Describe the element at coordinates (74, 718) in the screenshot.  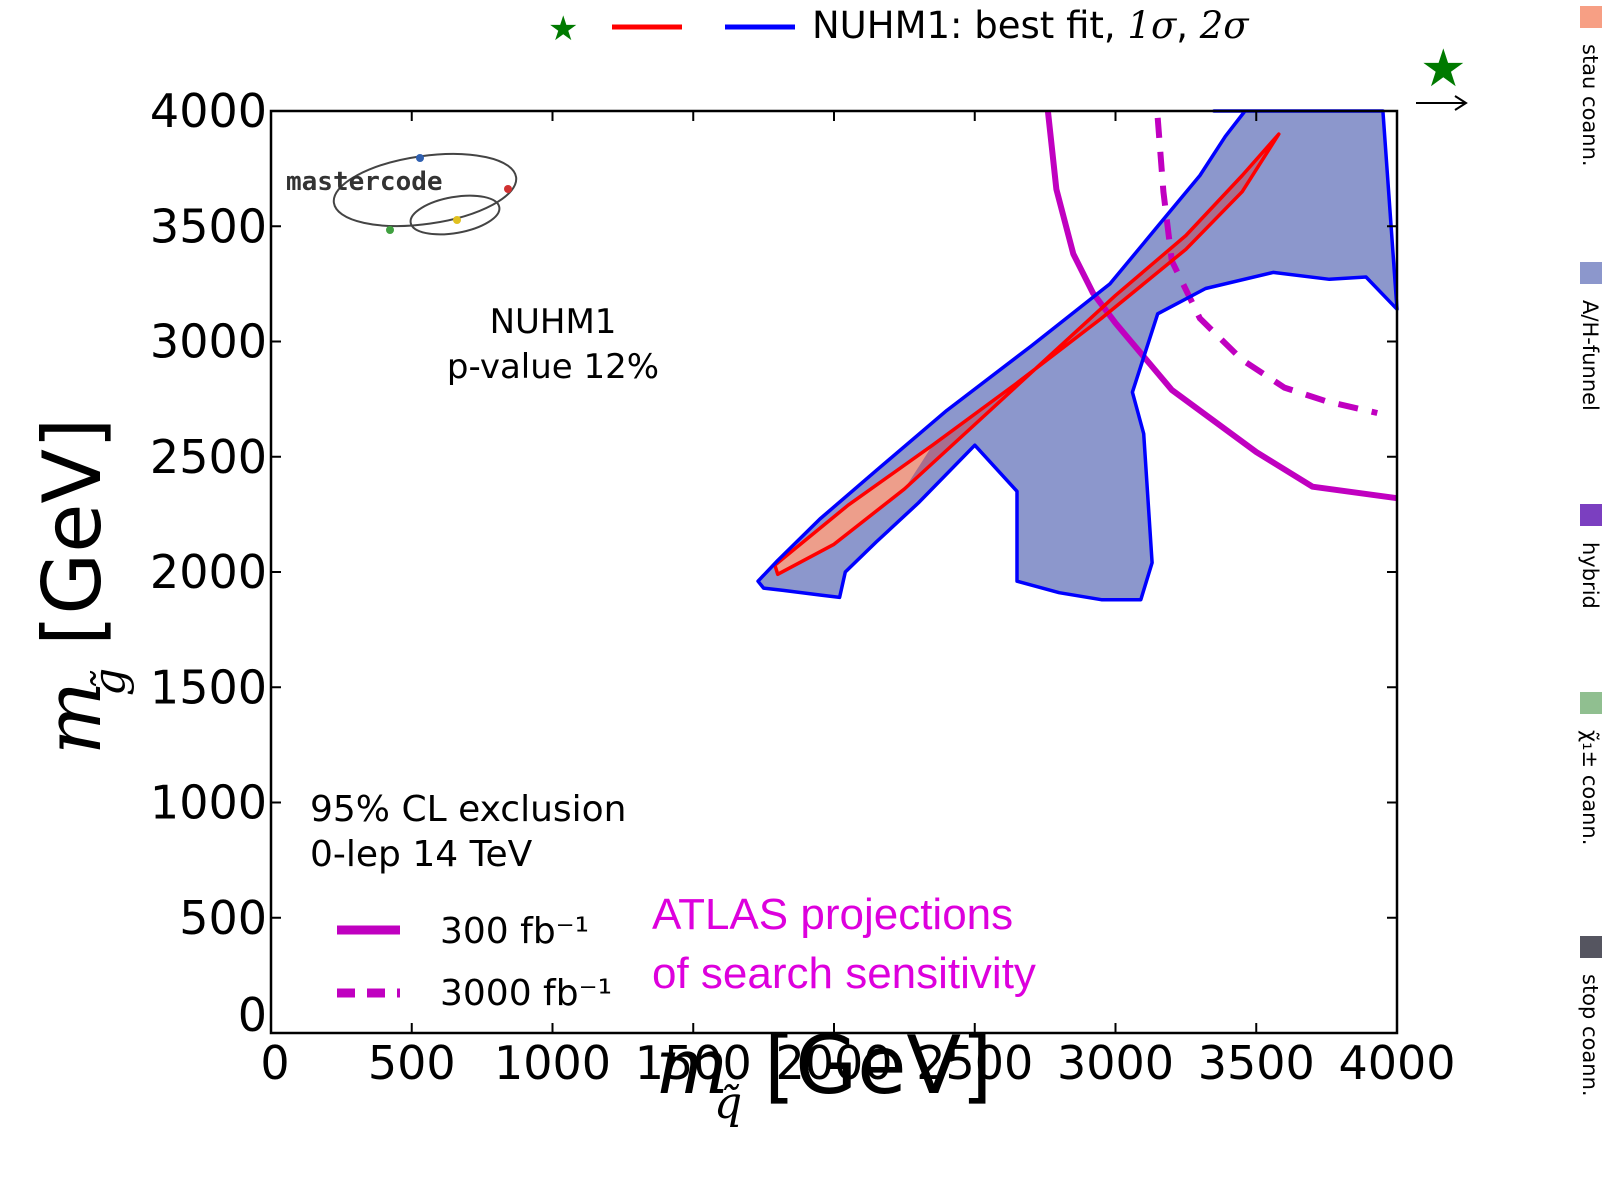
I see `y-axis-variable: m` at that location.